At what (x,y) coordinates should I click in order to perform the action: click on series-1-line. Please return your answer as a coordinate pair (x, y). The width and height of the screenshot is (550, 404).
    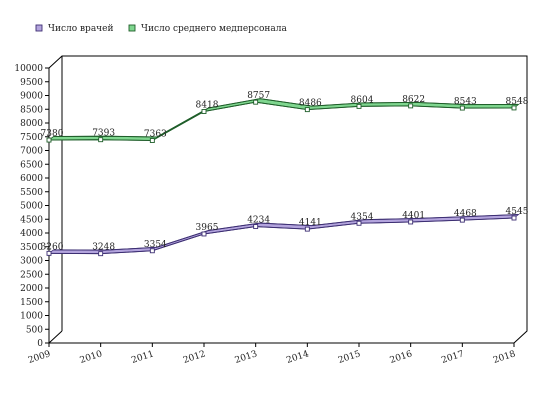
    Looking at the image, I should click on (281, 236).